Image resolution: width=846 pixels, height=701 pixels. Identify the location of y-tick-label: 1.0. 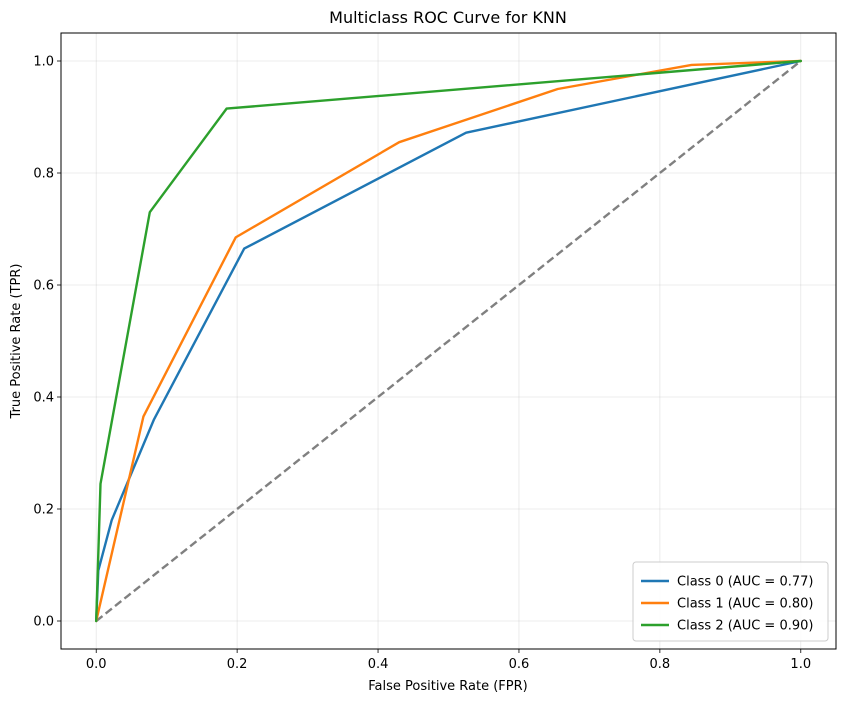
(43, 62).